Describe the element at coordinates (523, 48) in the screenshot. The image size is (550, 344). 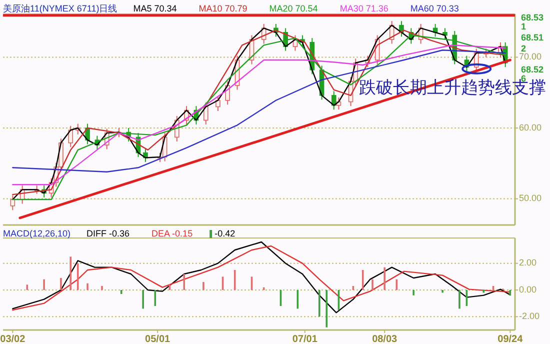
I see `text: 2` at that location.